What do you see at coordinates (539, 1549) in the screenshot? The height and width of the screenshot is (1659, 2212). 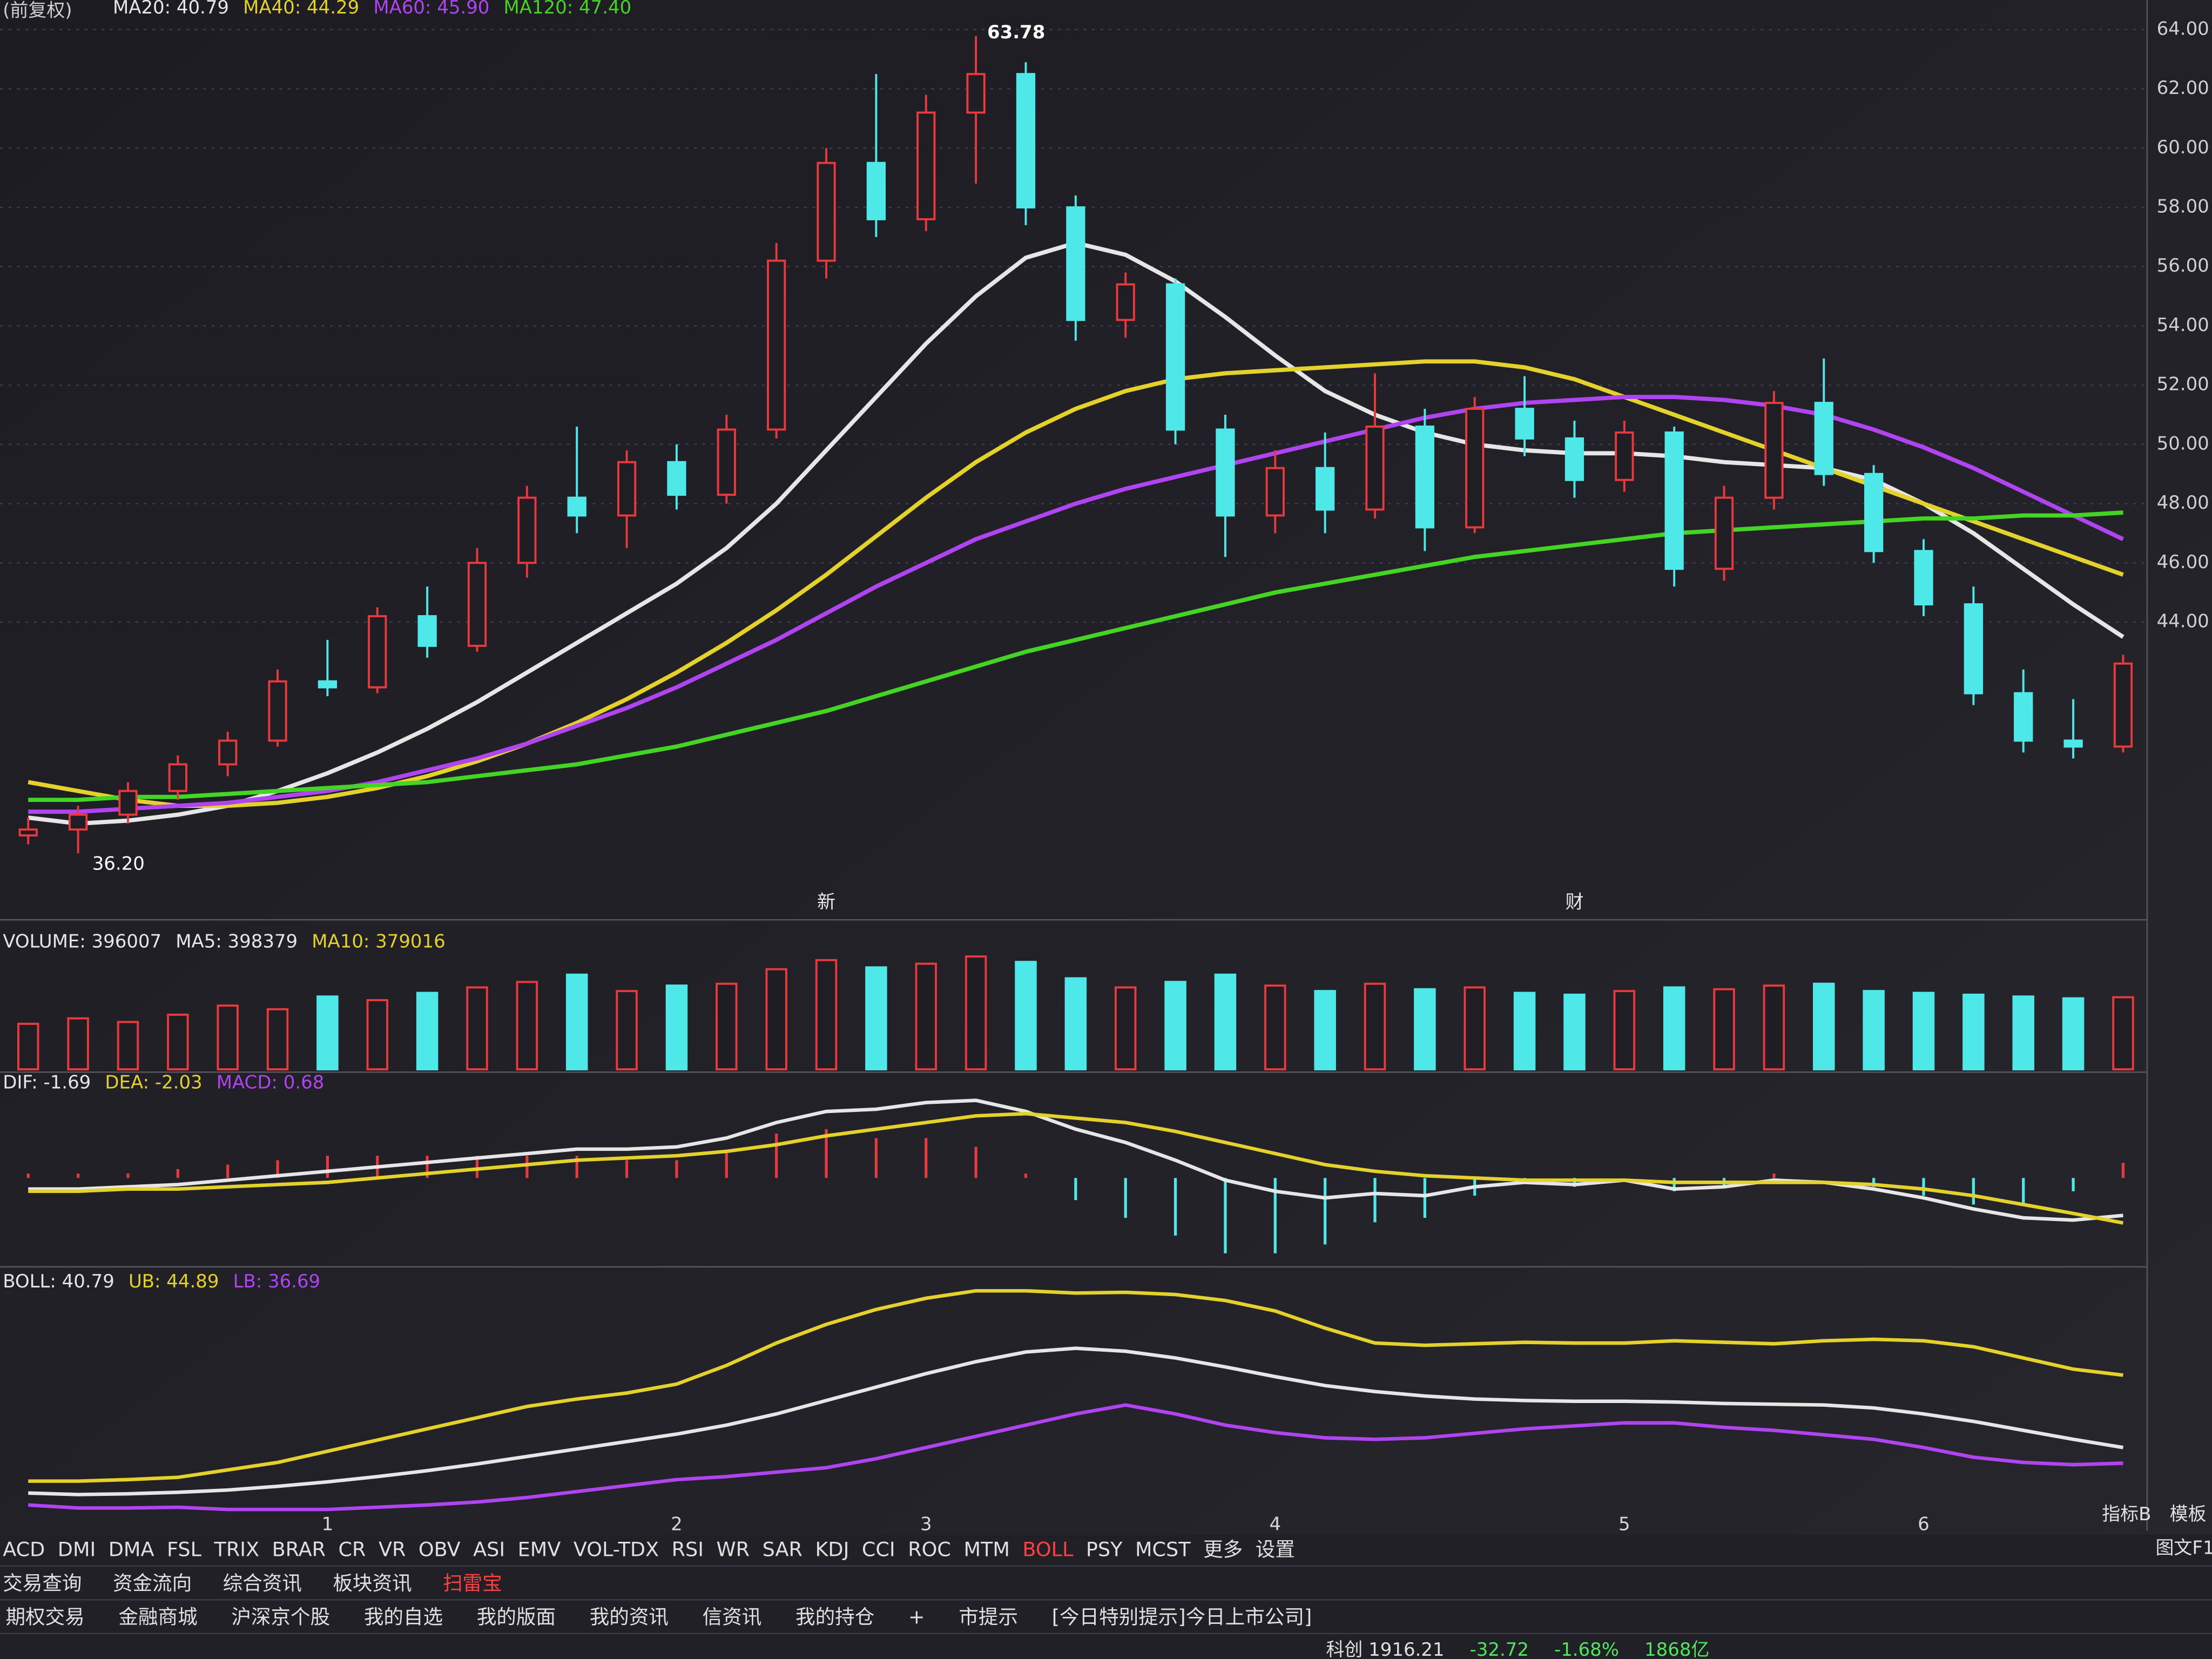 I see `indicator-tab: EMV` at bounding box center [539, 1549].